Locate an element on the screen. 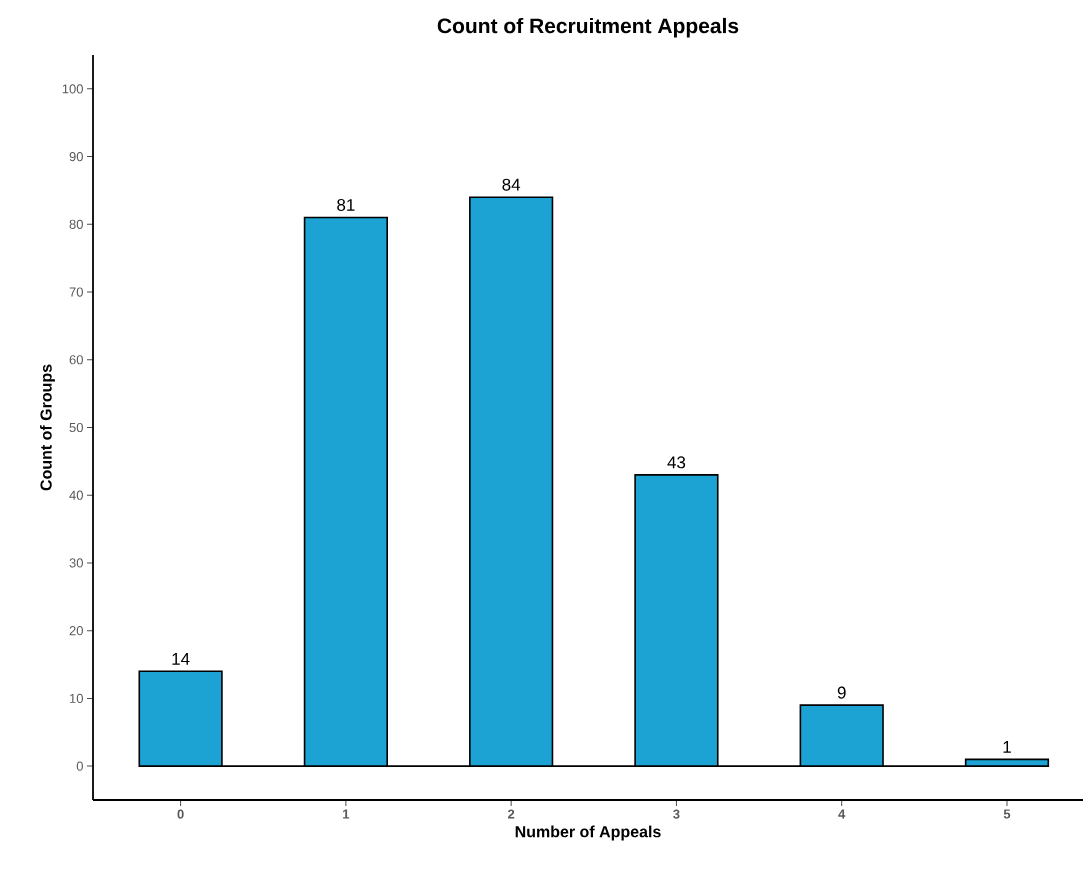 The height and width of the screenshot is (869, 1084). chart-title: Count of Recruitment Appeals is located at coordinates (588, 27).